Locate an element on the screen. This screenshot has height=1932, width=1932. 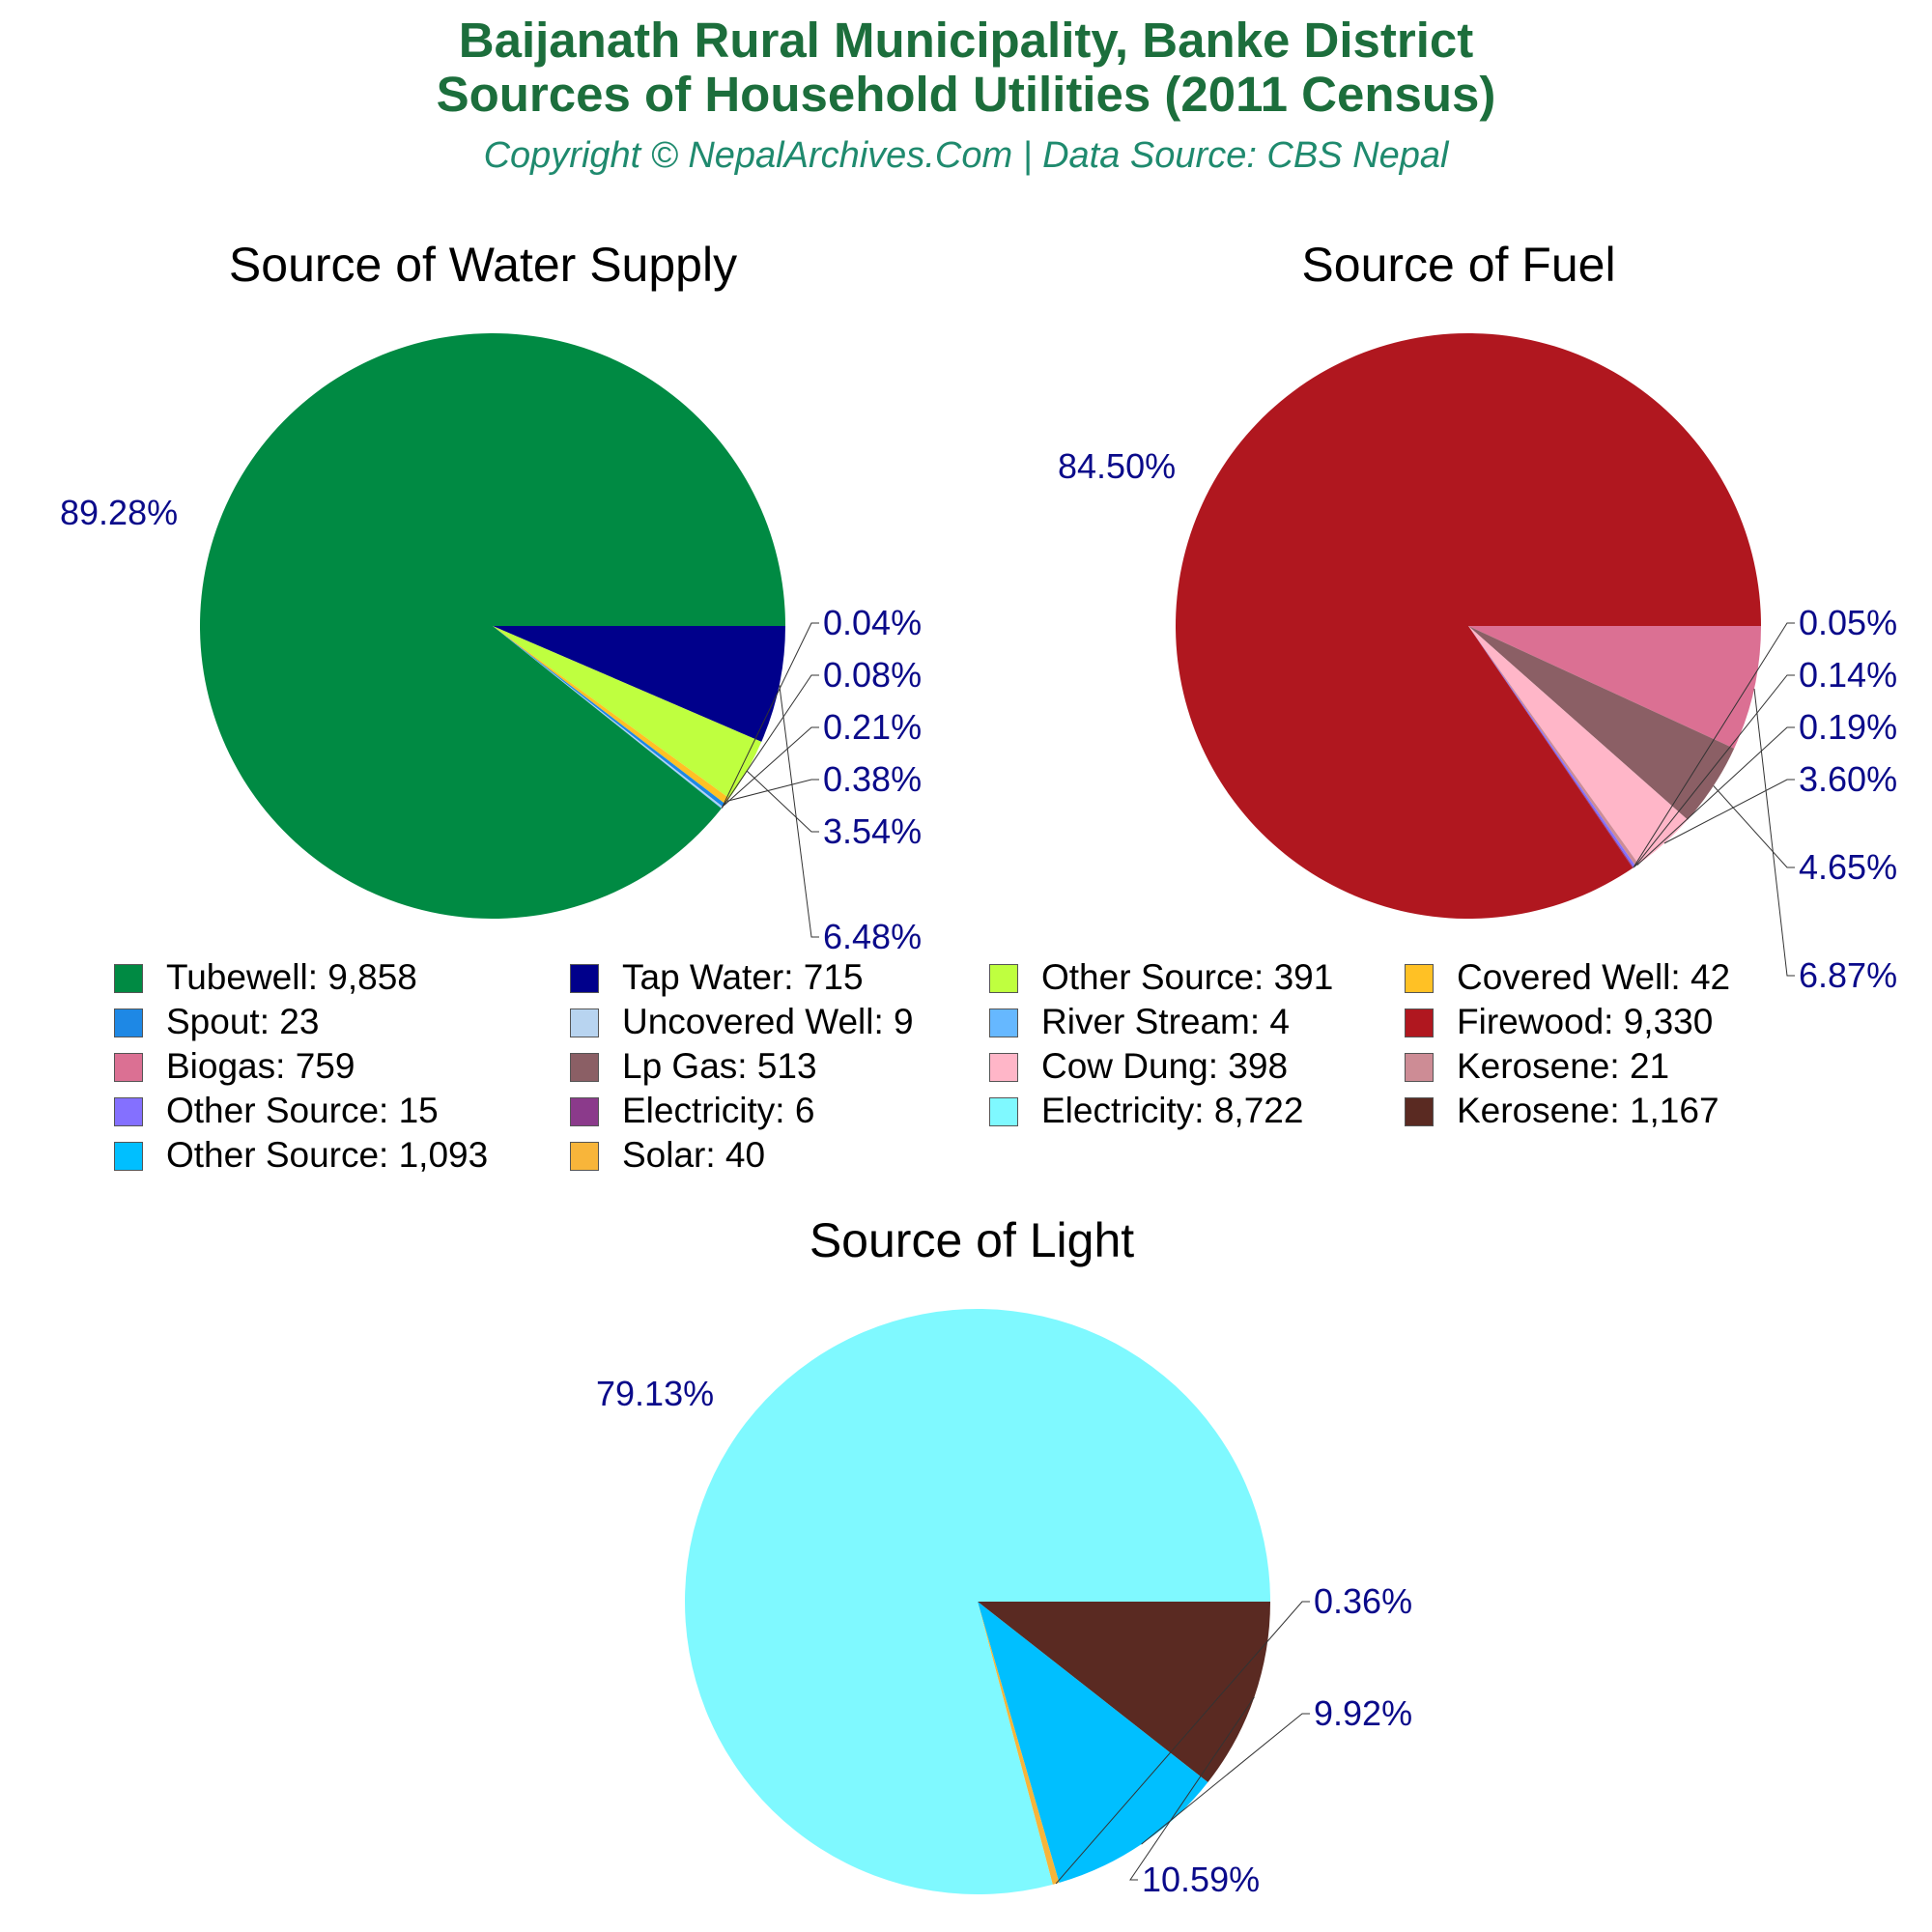
water-percent-label: 0.38% is located at coordinates (872, 779).